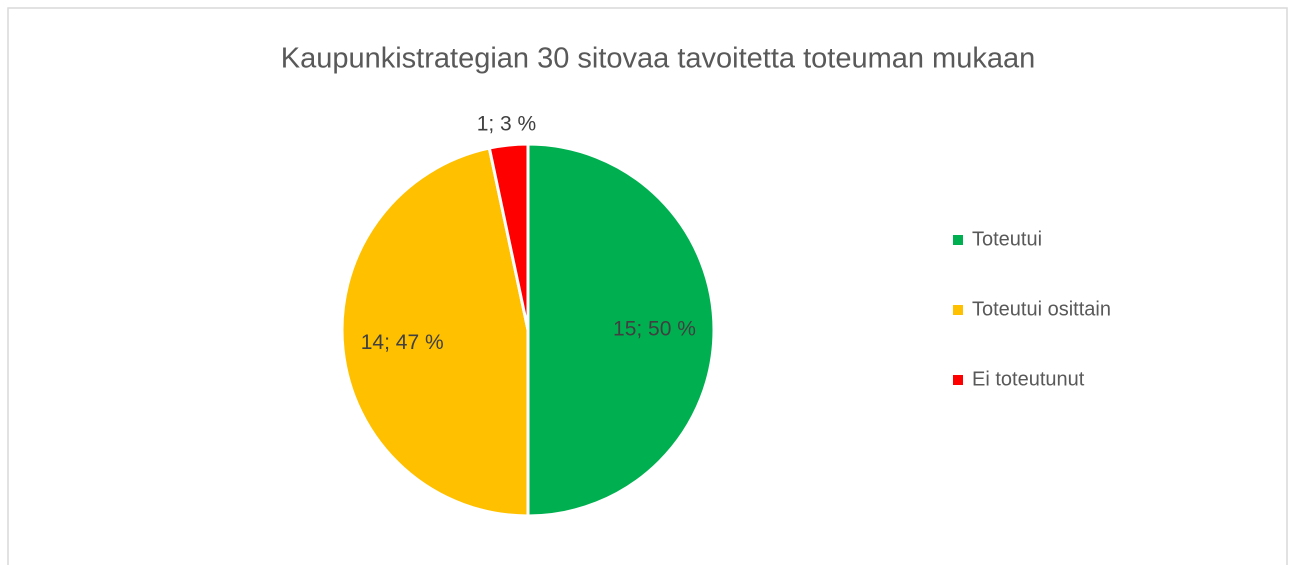  What do you see at coordinates (402, 342) in the screenshot?
I see `data-label: 14; 47 %` at bounding box center [402, 342].